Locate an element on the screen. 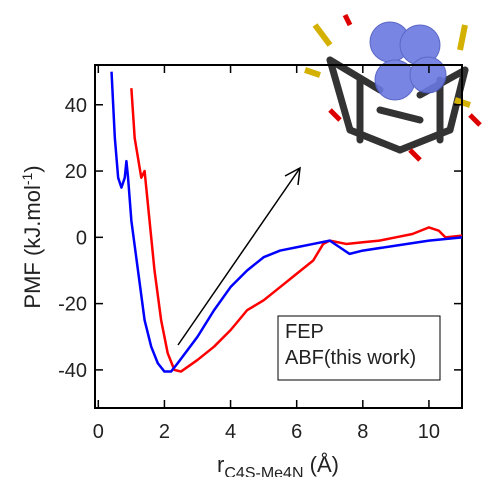 Image resolution: width=495 pixels, height=477 pixels. x-label-sub: C4S-Me4N is located at coordinates (263, 471).